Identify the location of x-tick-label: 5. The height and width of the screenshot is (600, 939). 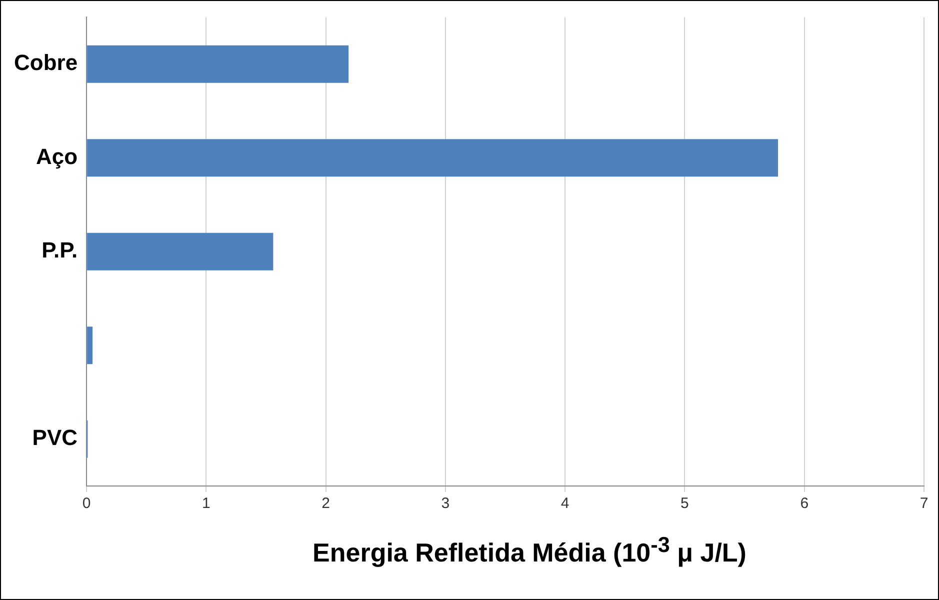
(684, 503).